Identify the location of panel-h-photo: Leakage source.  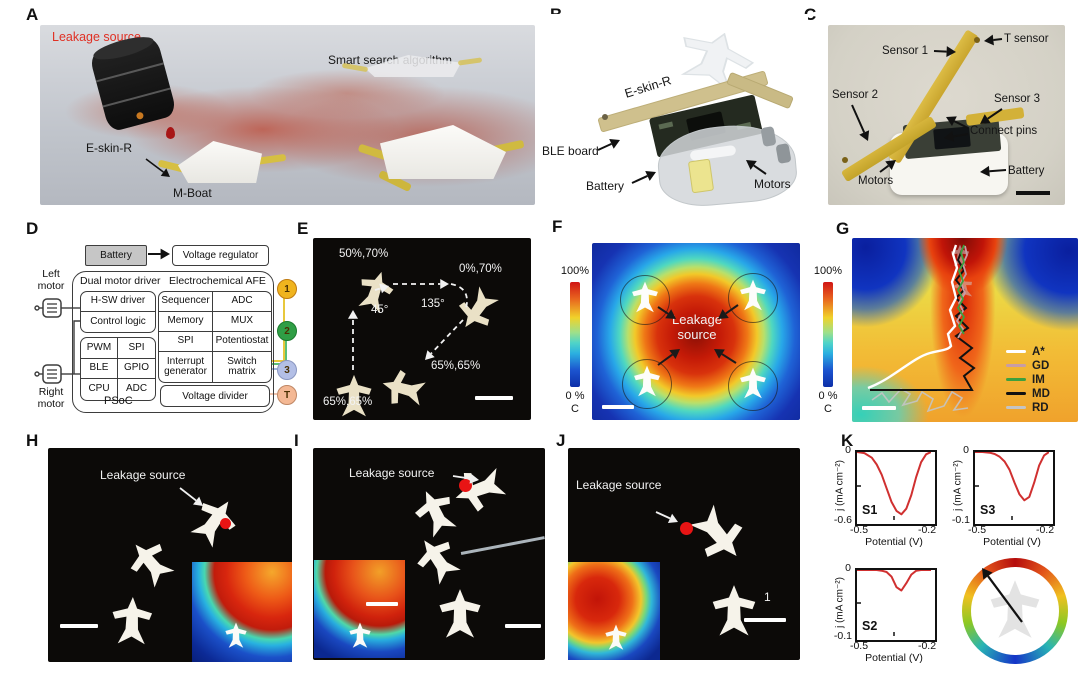
(170, 555).